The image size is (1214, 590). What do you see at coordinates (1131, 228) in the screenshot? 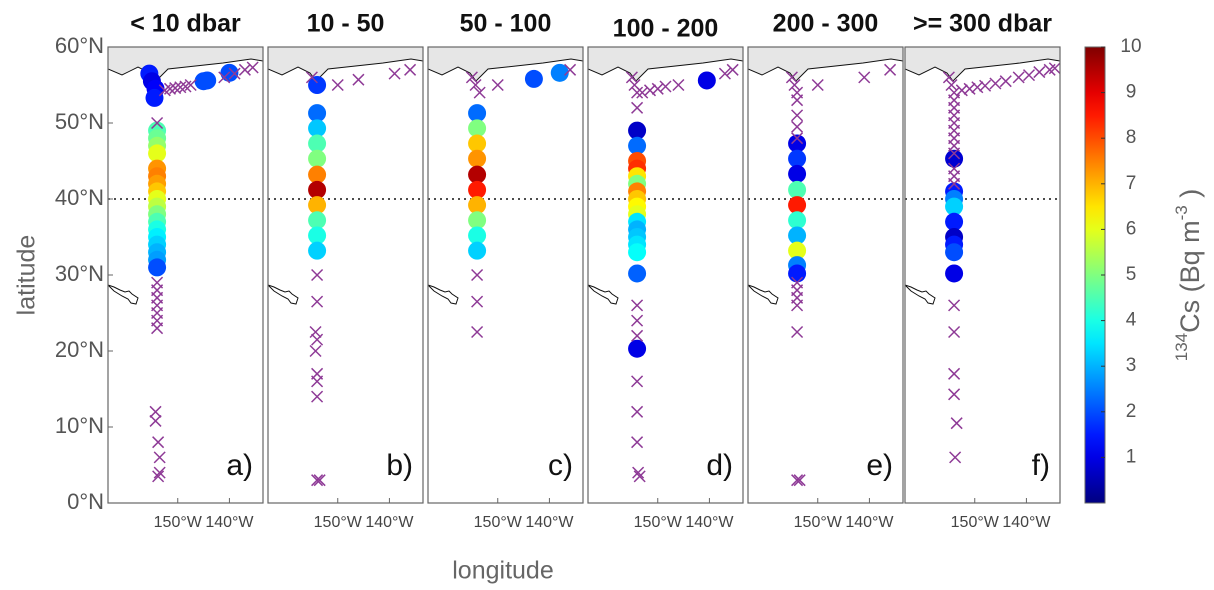
I see `colorbar-tick-label: 6` at bounding box center [1131, 228].